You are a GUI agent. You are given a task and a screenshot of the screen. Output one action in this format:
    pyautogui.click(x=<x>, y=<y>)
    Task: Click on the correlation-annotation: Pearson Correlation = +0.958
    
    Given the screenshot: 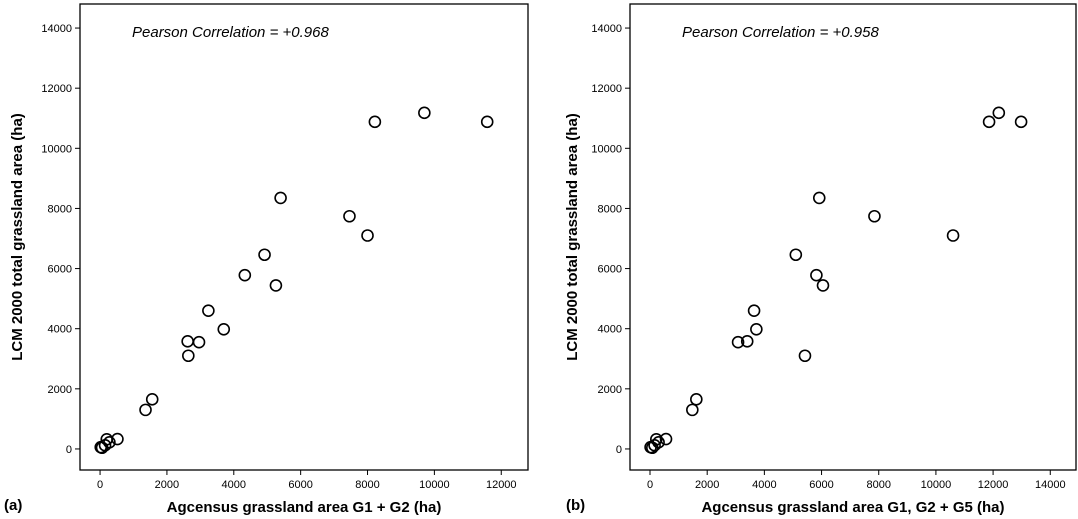 What is the action you would take?
    pyautogui.click(x=780, y=32)
    